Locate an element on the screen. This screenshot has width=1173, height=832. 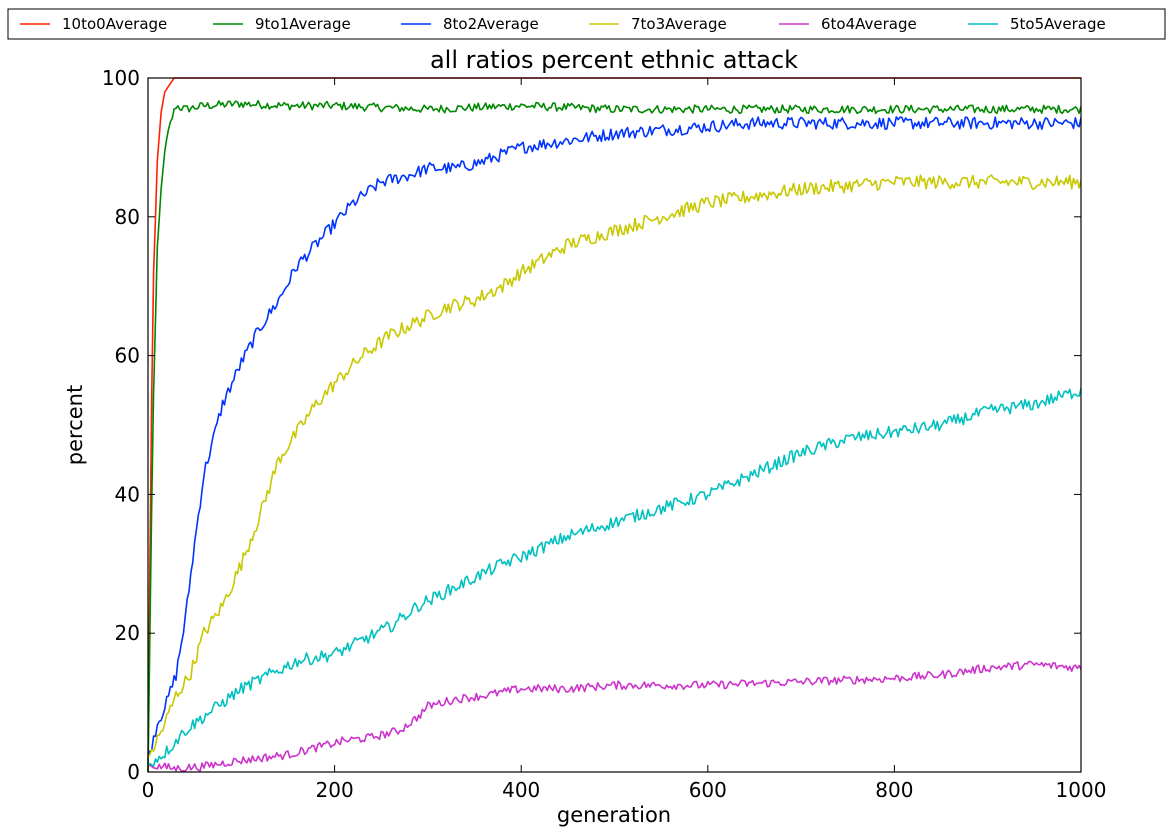
y-tick-label: 100 is located at coordinates (121, 78).